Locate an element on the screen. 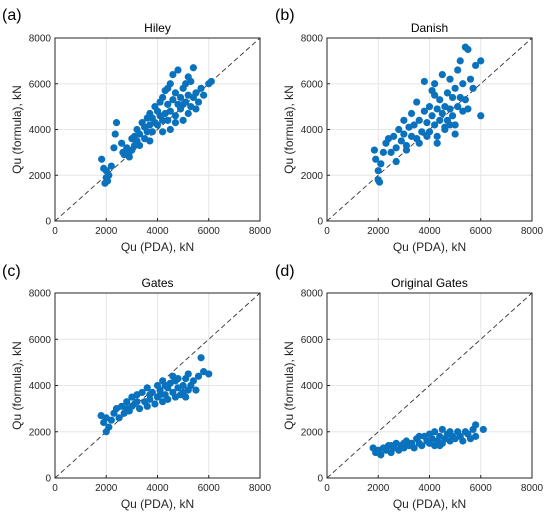  panel-1-reference-line is located at coordinates (157, 129).